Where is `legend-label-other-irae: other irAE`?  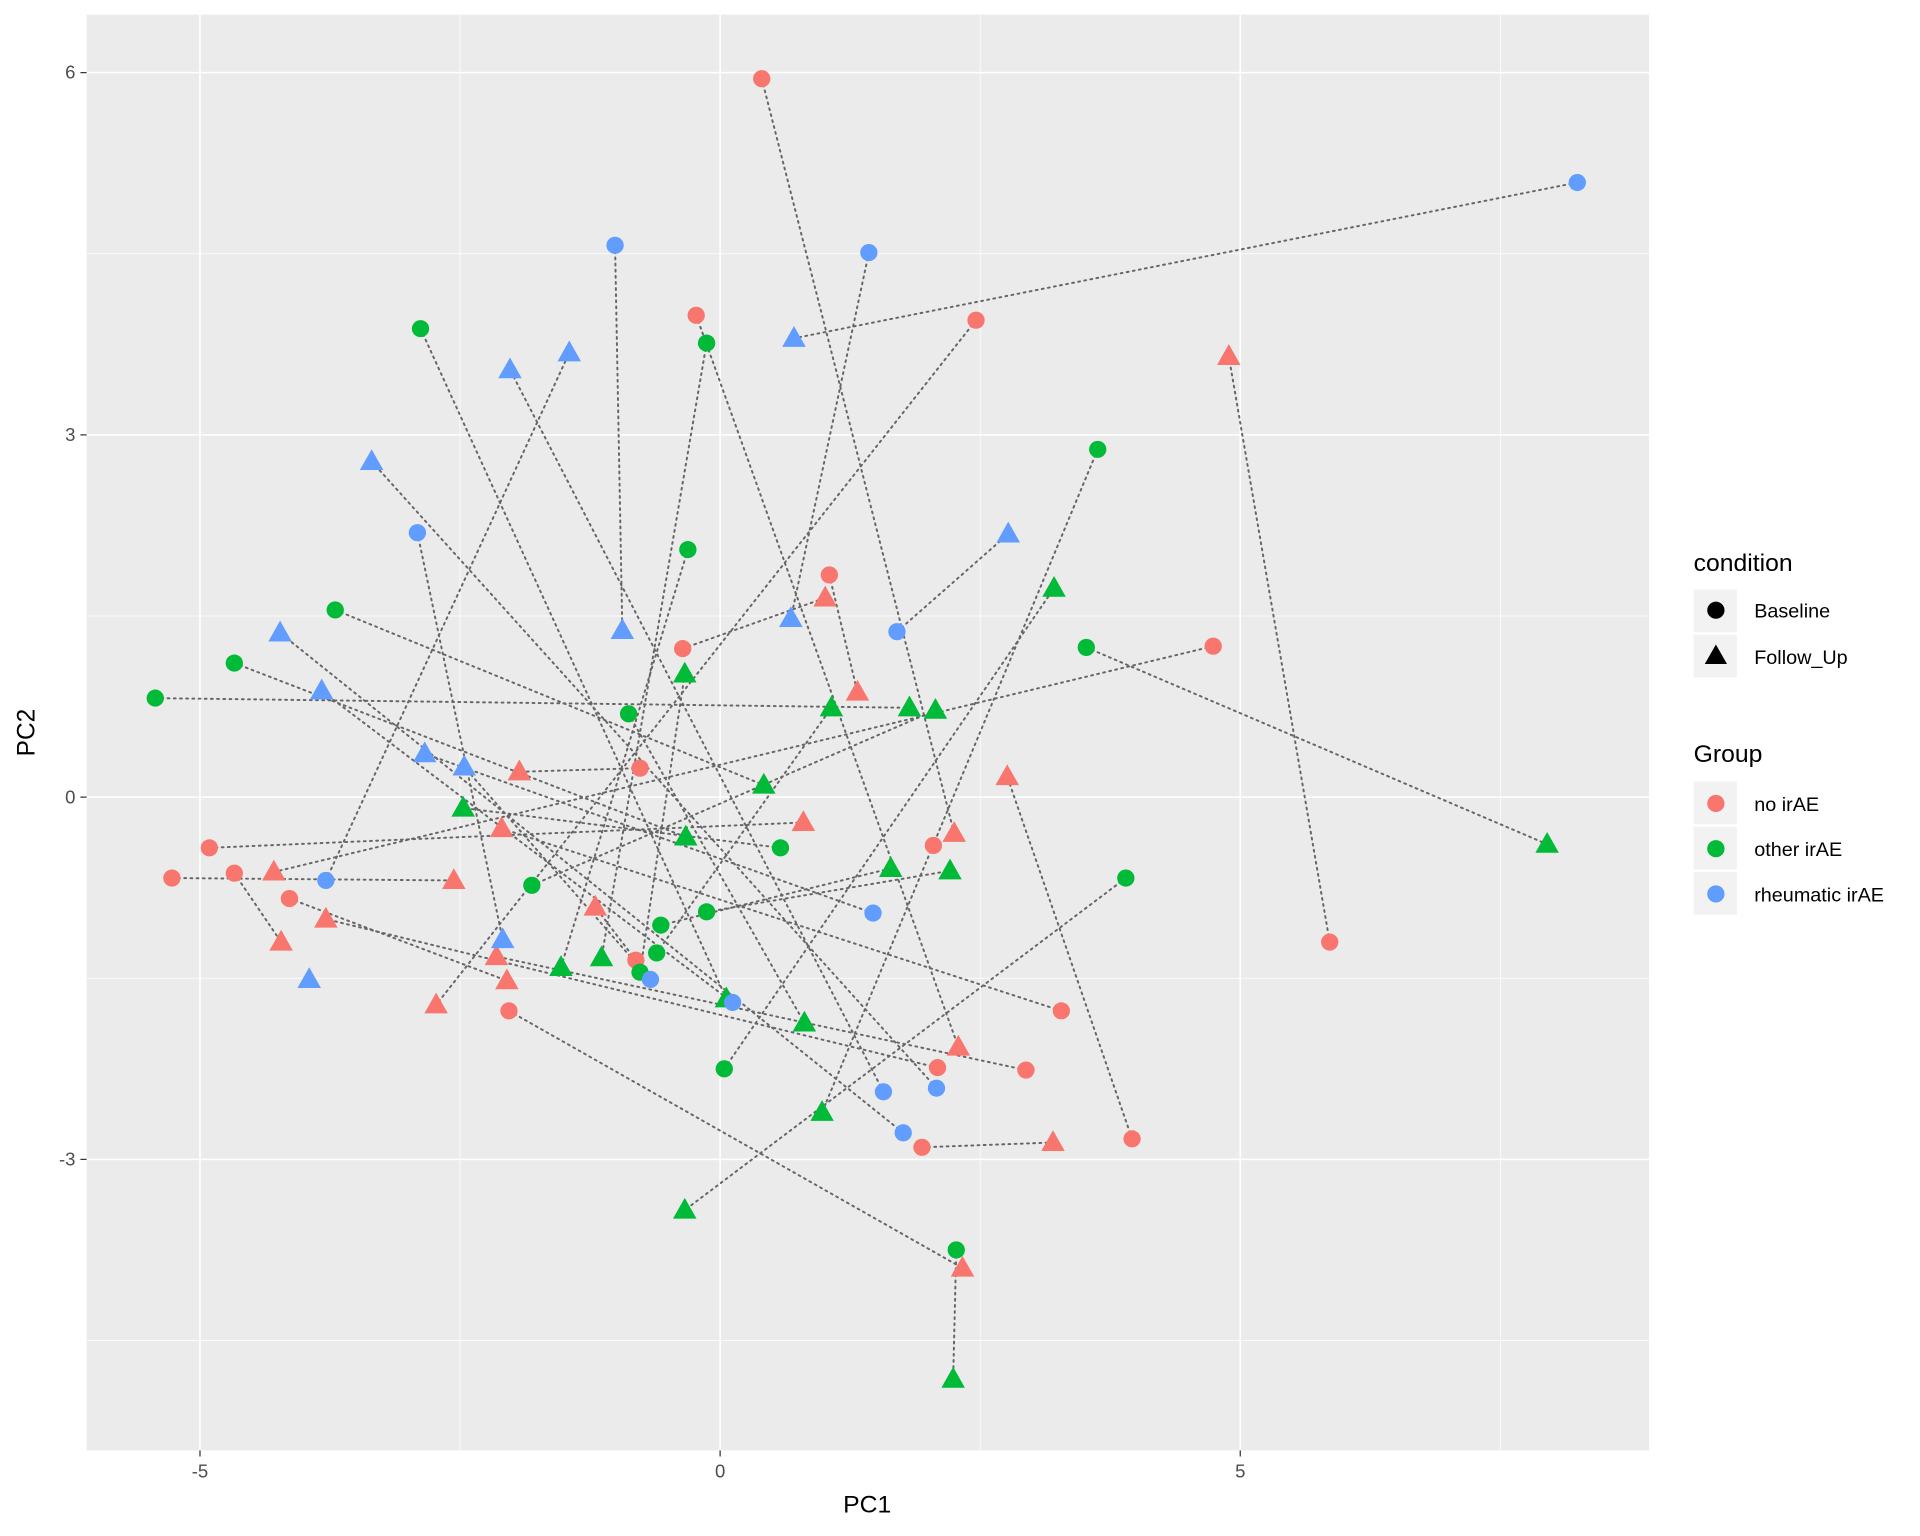 legend-label-other-irae: other irAE is located at coordinates (1798, 850).